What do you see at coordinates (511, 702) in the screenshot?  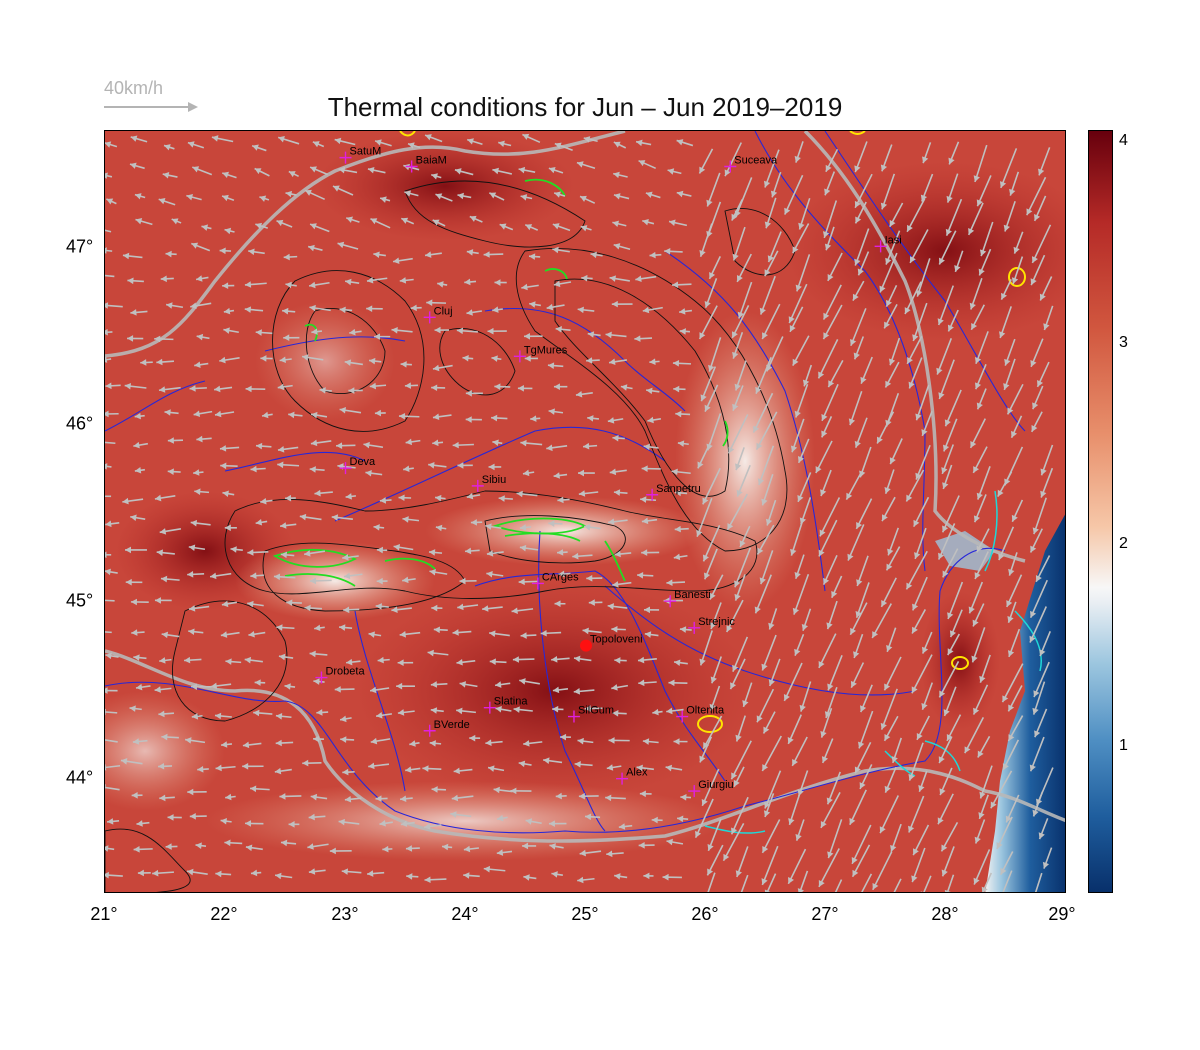 I see `city-label: Slatina` at bounding box center [511, 702].